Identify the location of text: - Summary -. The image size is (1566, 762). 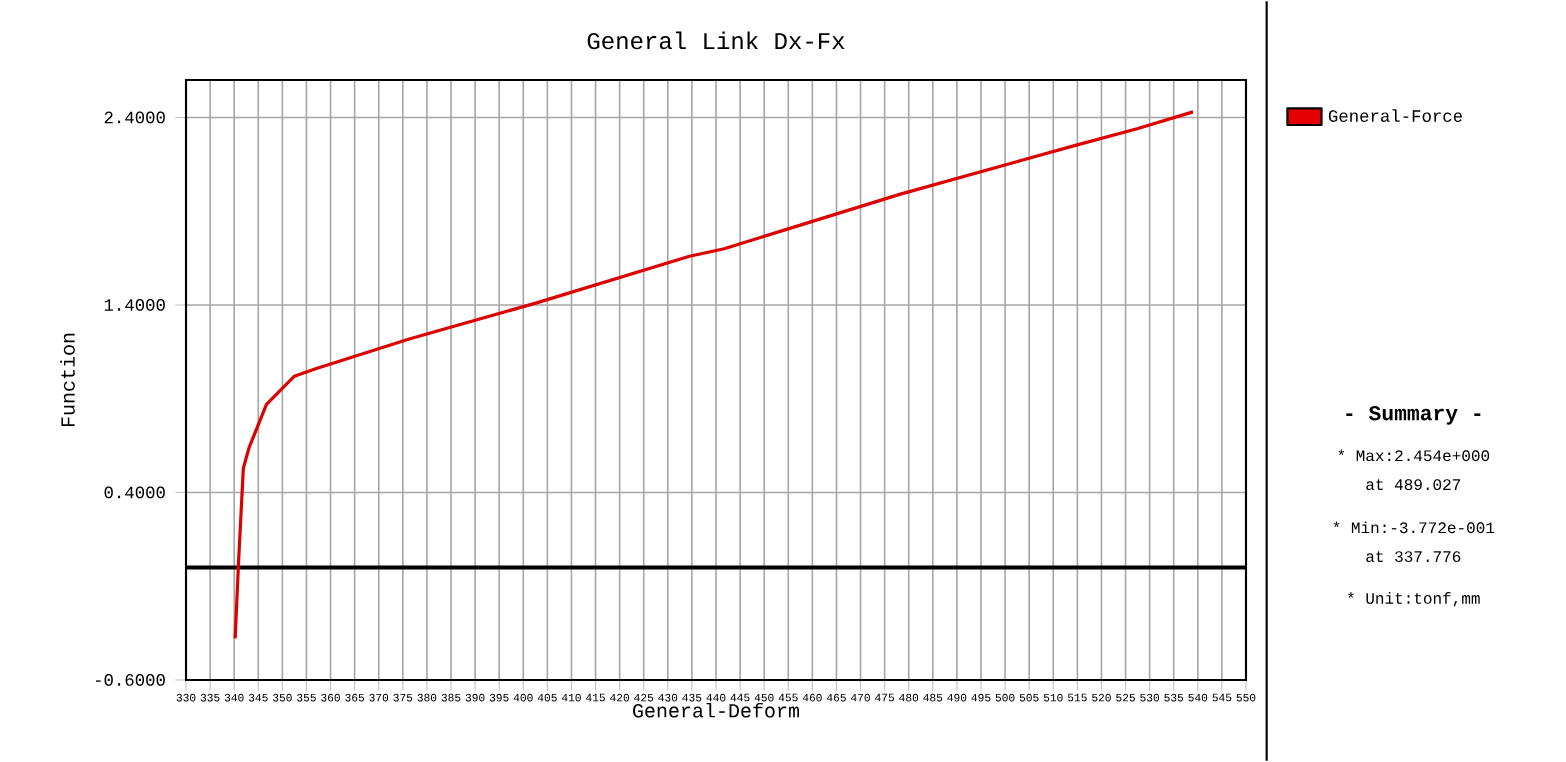
(1413, 415).